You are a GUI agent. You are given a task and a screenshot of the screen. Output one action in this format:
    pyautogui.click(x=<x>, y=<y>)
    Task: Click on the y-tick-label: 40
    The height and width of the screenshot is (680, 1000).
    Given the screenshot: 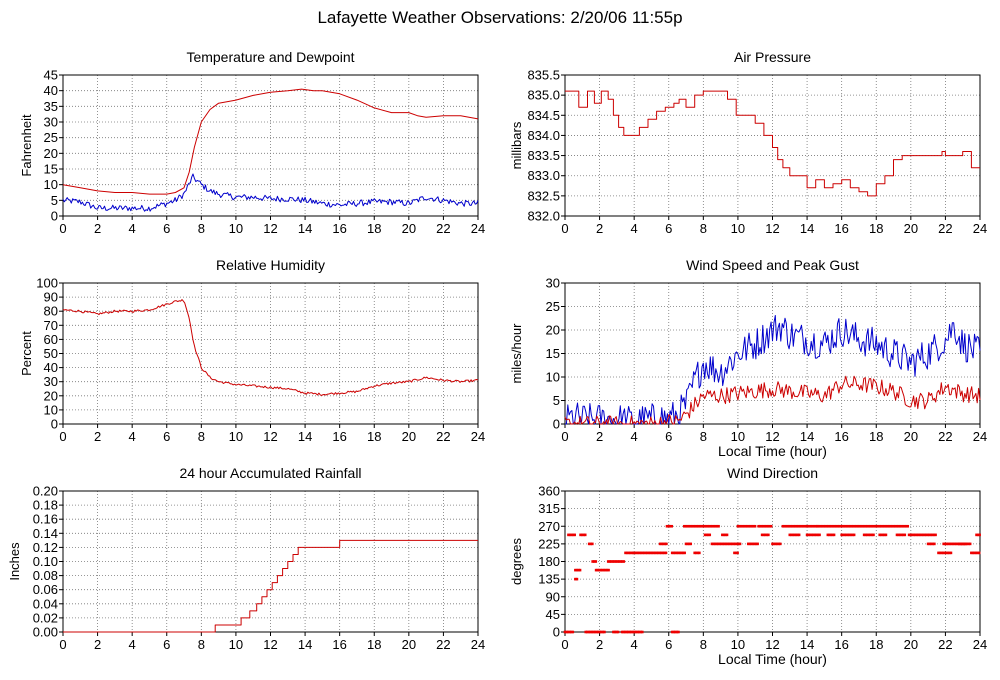 What is the action you would take?
    pyautogui.click(x=51, y=90)
    